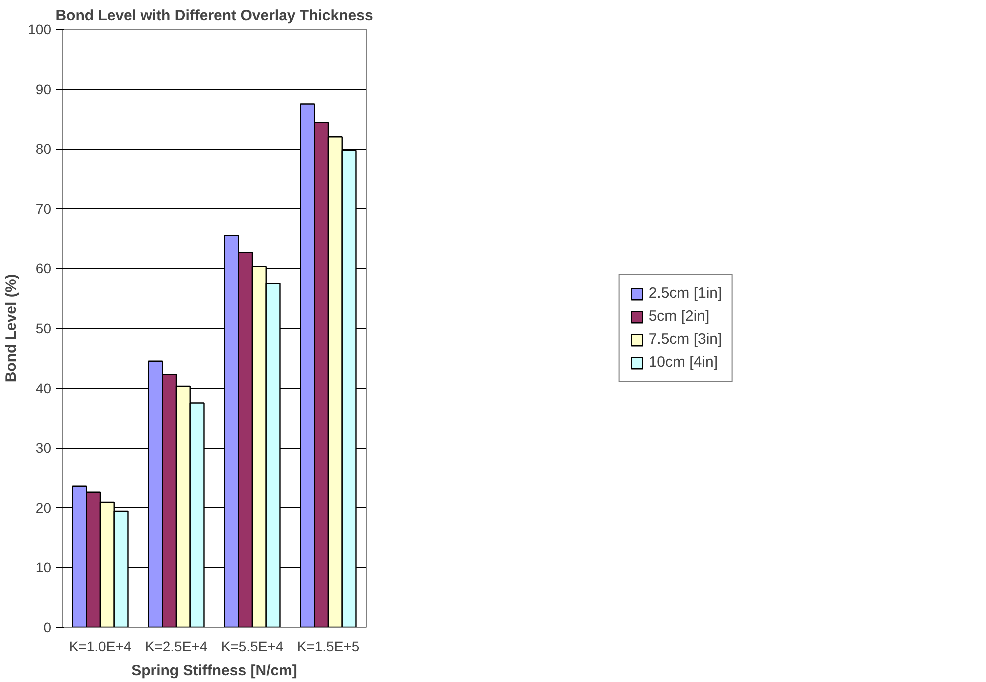  I want to click on legend-label: 10cm [4in], so click(683, 362).